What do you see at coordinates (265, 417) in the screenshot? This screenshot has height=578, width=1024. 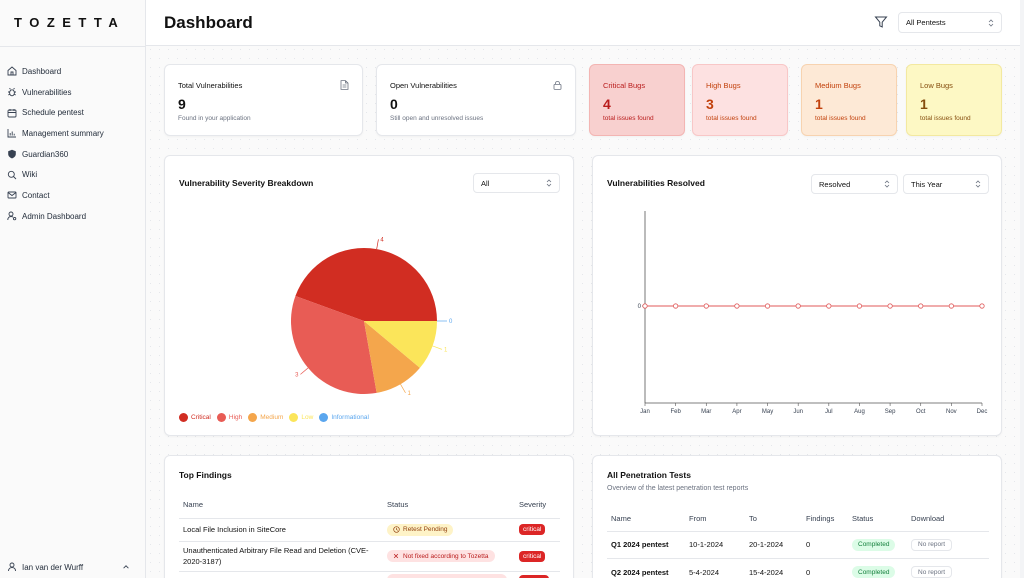 I see `legend-item-medium: Medium` at bounding box center [265, 417].